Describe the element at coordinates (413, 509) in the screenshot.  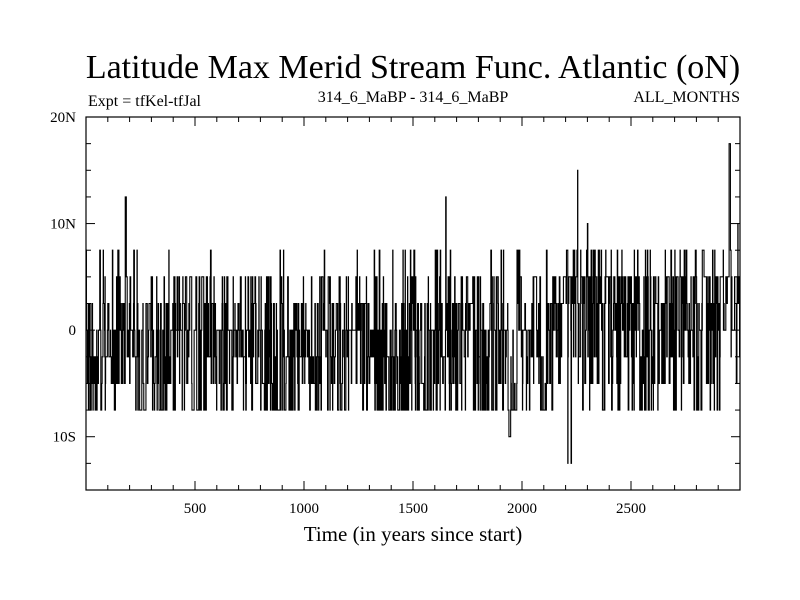
I see `x-tick-label: 1500` at that location.